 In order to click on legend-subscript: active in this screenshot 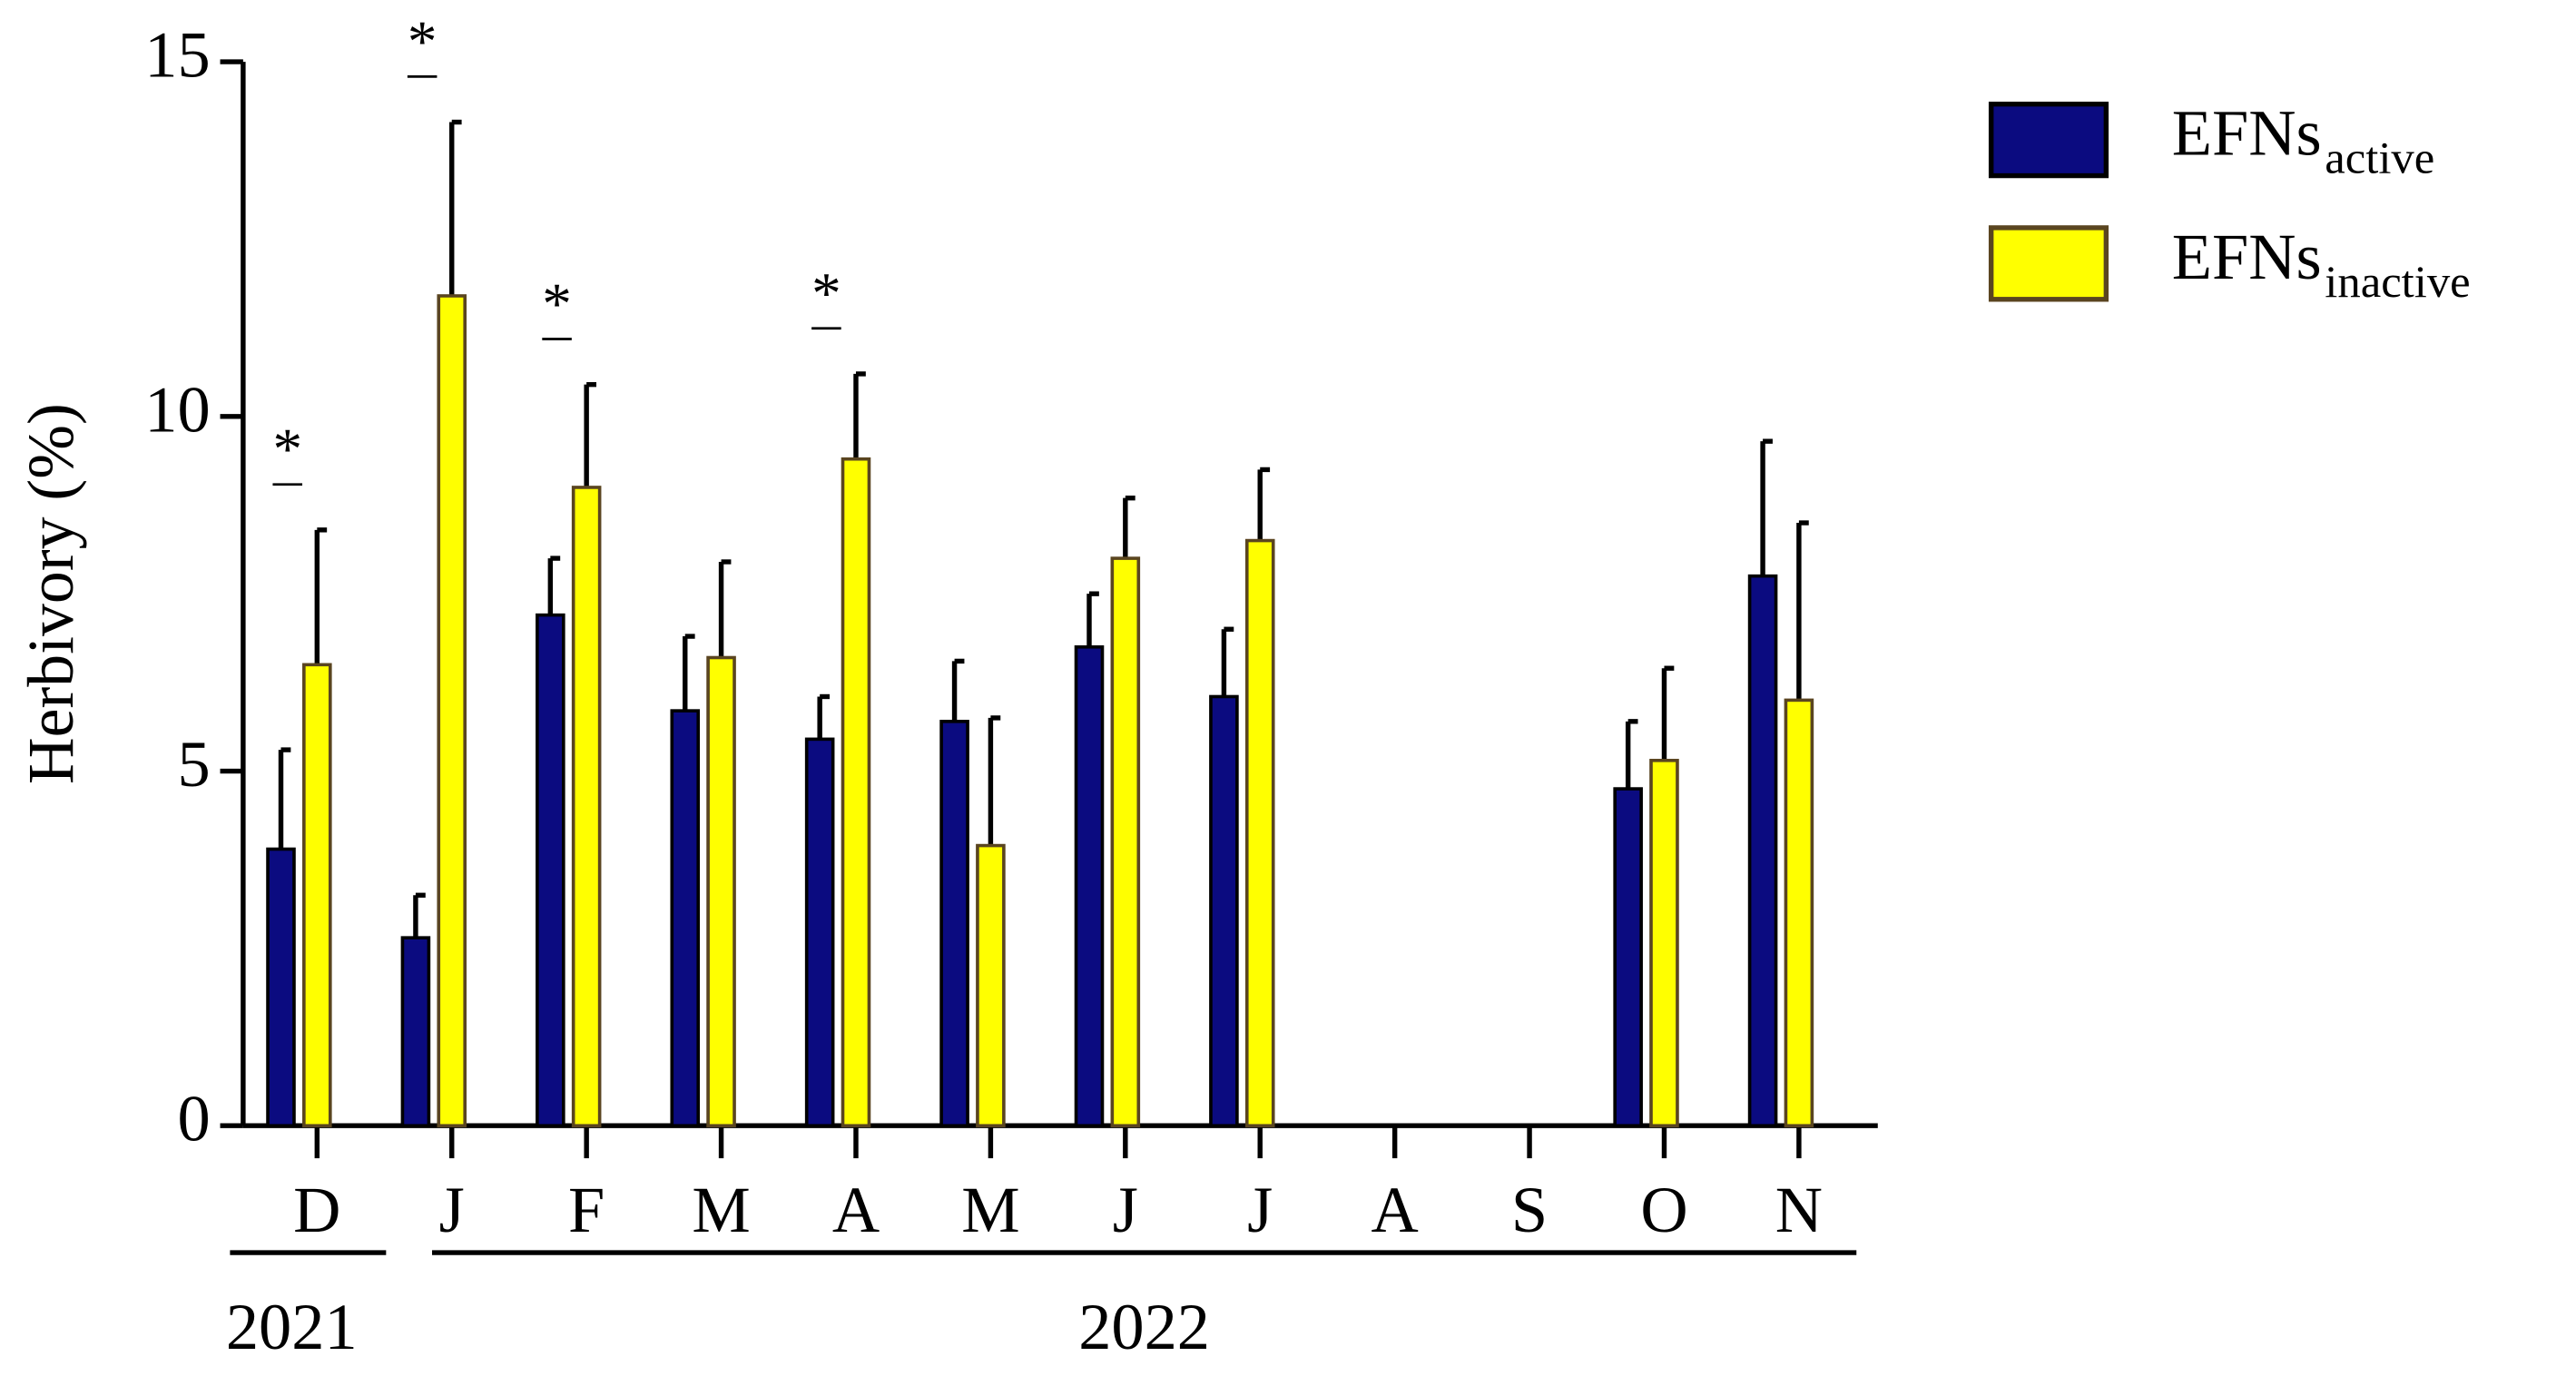, I will do `click(2379, 158)`.